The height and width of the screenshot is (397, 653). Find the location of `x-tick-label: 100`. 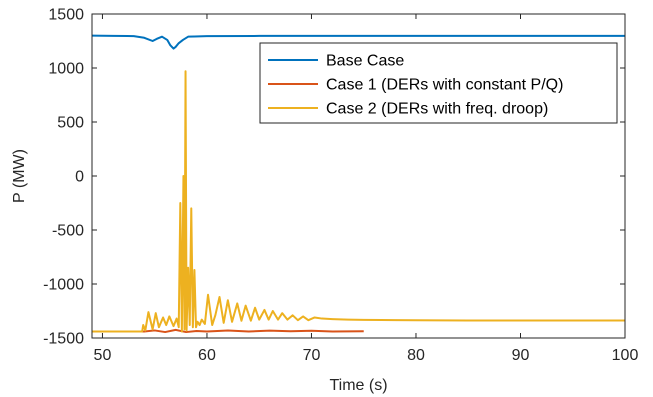

x-tick-label: 100 is located at coordinates (625, 355).